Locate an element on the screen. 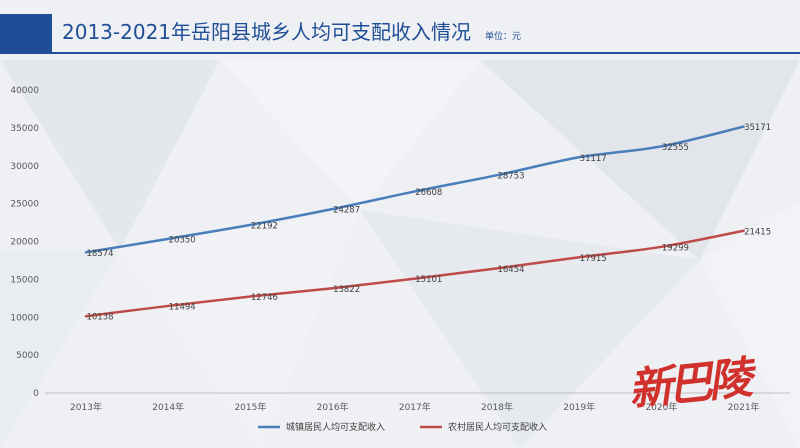 This screenshot has width=800, height=448. y-tick-label: 20000 is located at coordinates (24, 243).